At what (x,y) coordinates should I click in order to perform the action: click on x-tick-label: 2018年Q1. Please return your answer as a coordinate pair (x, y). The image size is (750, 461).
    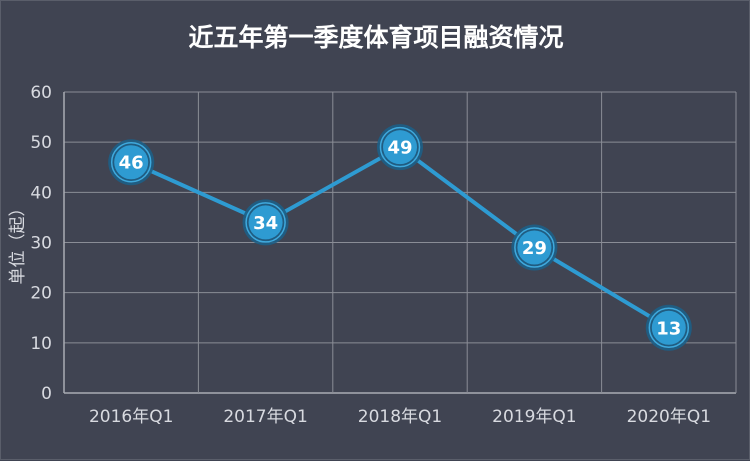
    Looking at the image, I should click on (400, 417).